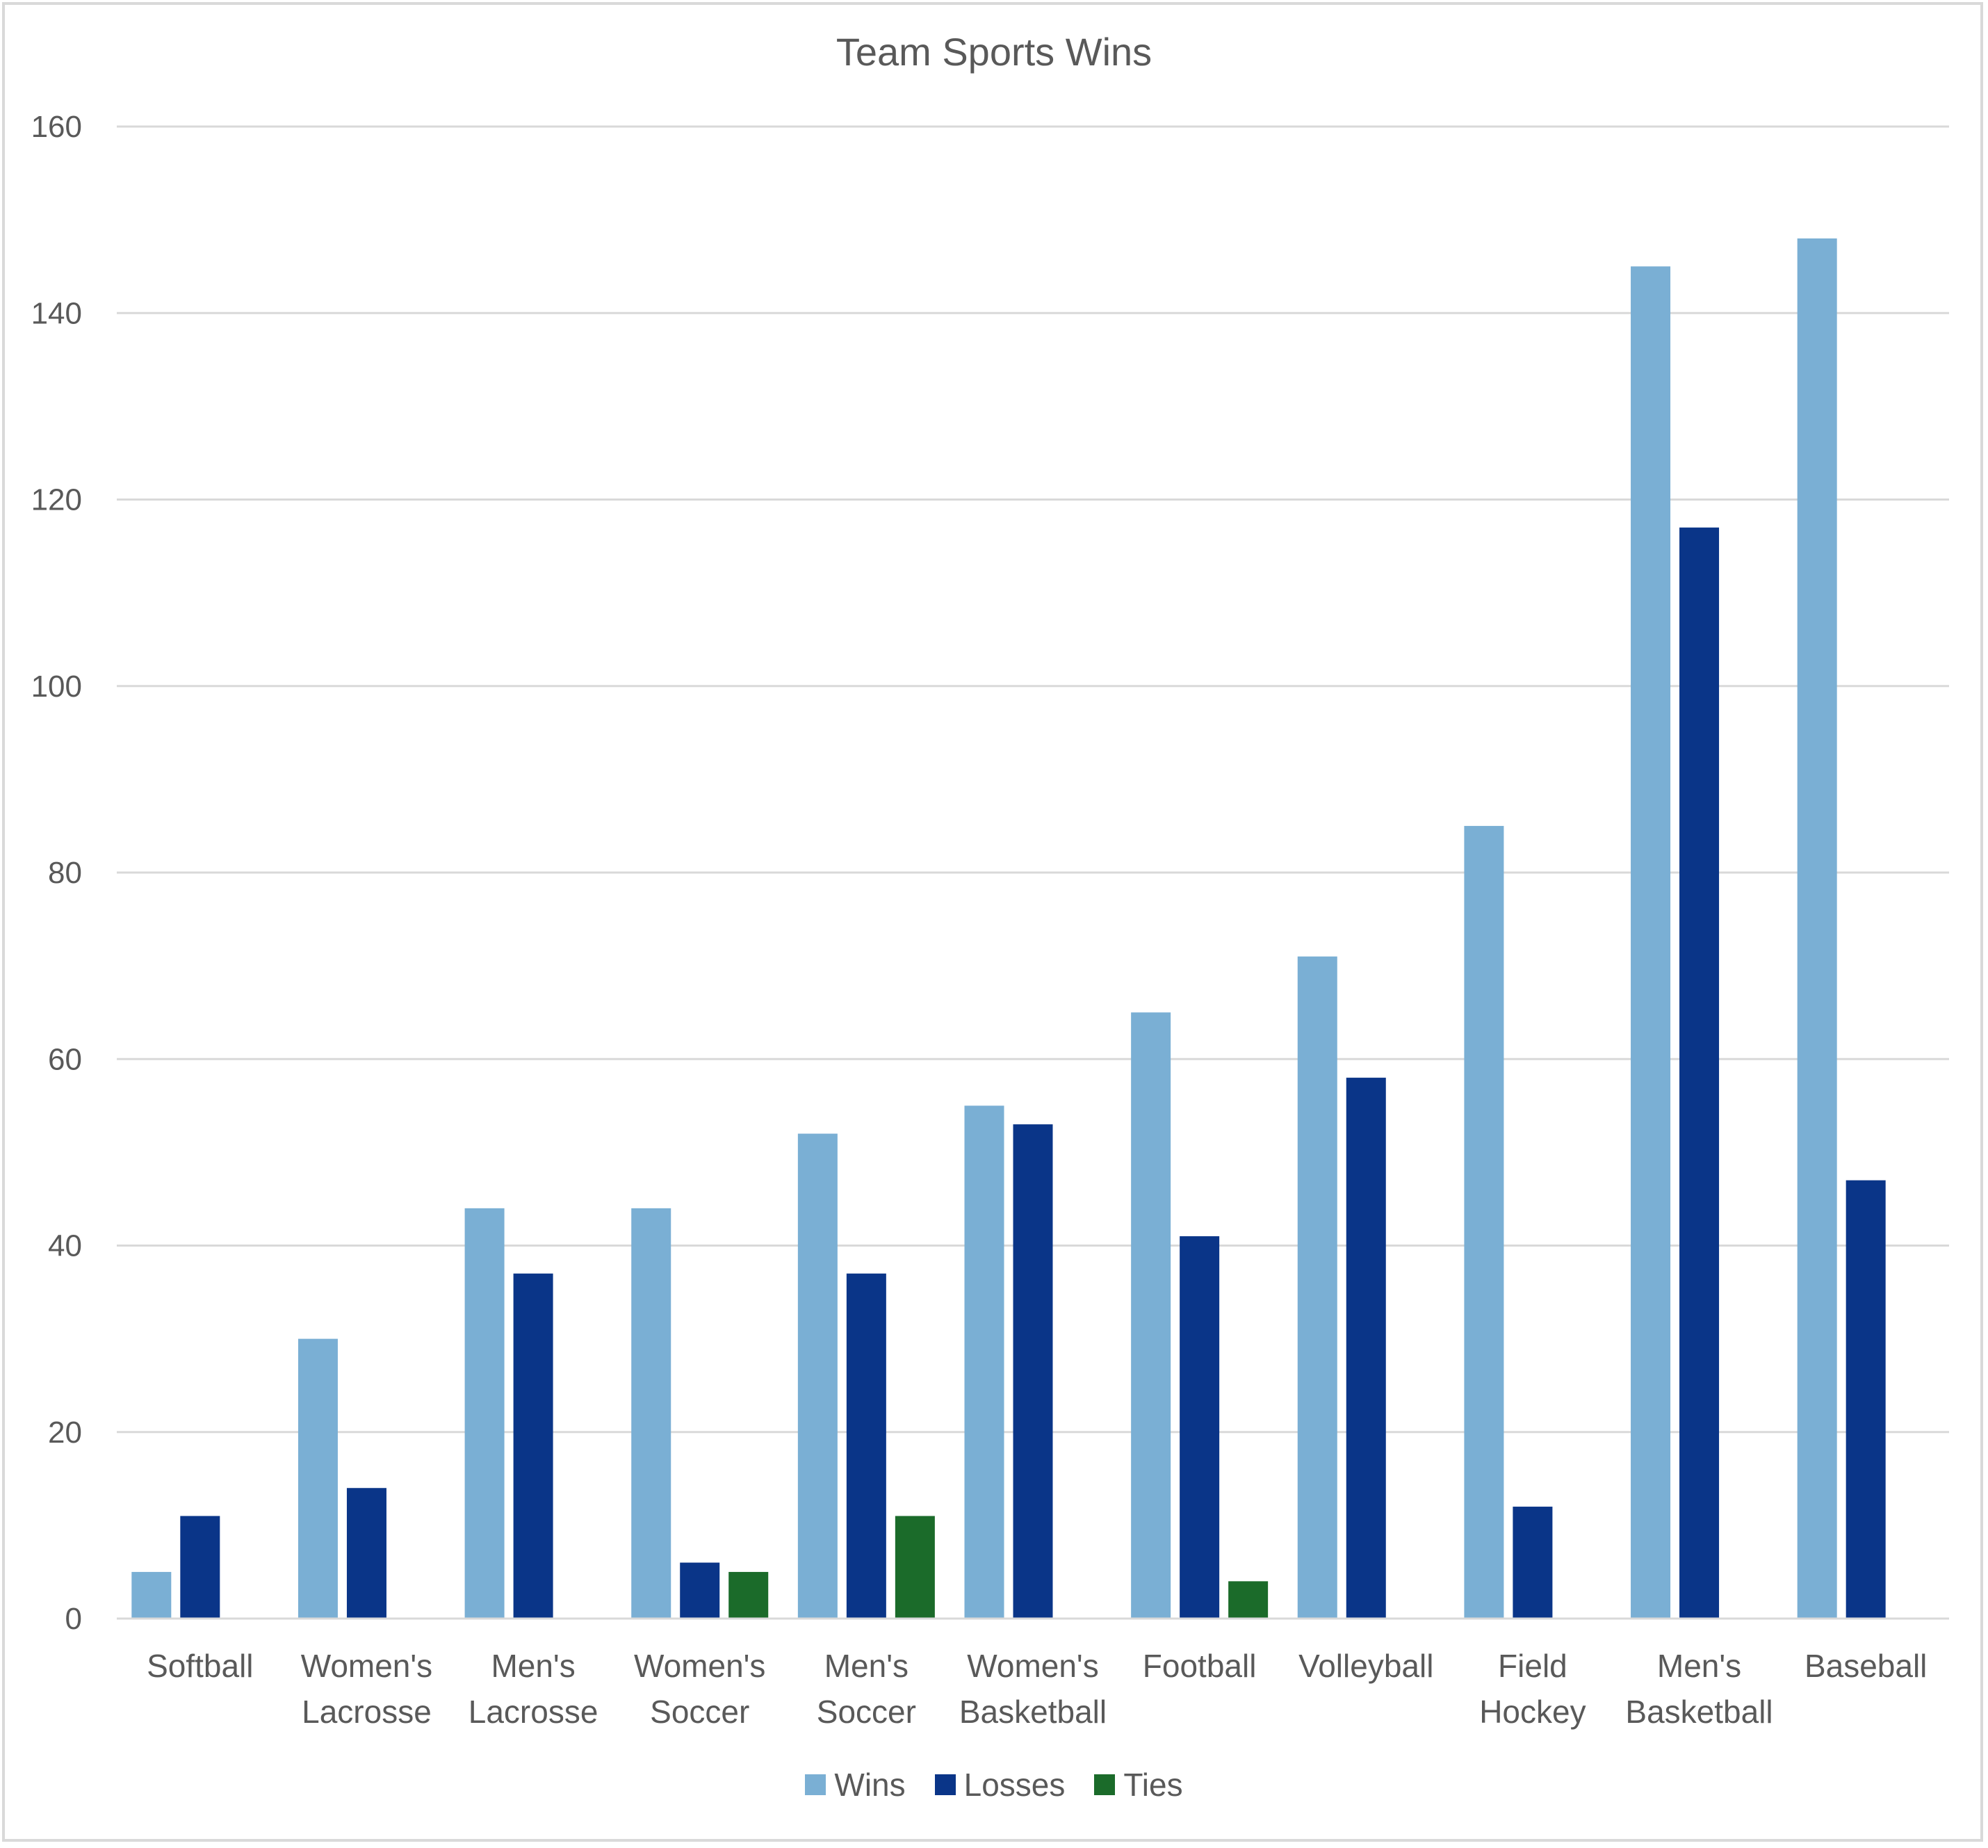 The height and width of the screenshot is (1848, 1988). I want to click on y-tick-label: 120, so click(57, 500).